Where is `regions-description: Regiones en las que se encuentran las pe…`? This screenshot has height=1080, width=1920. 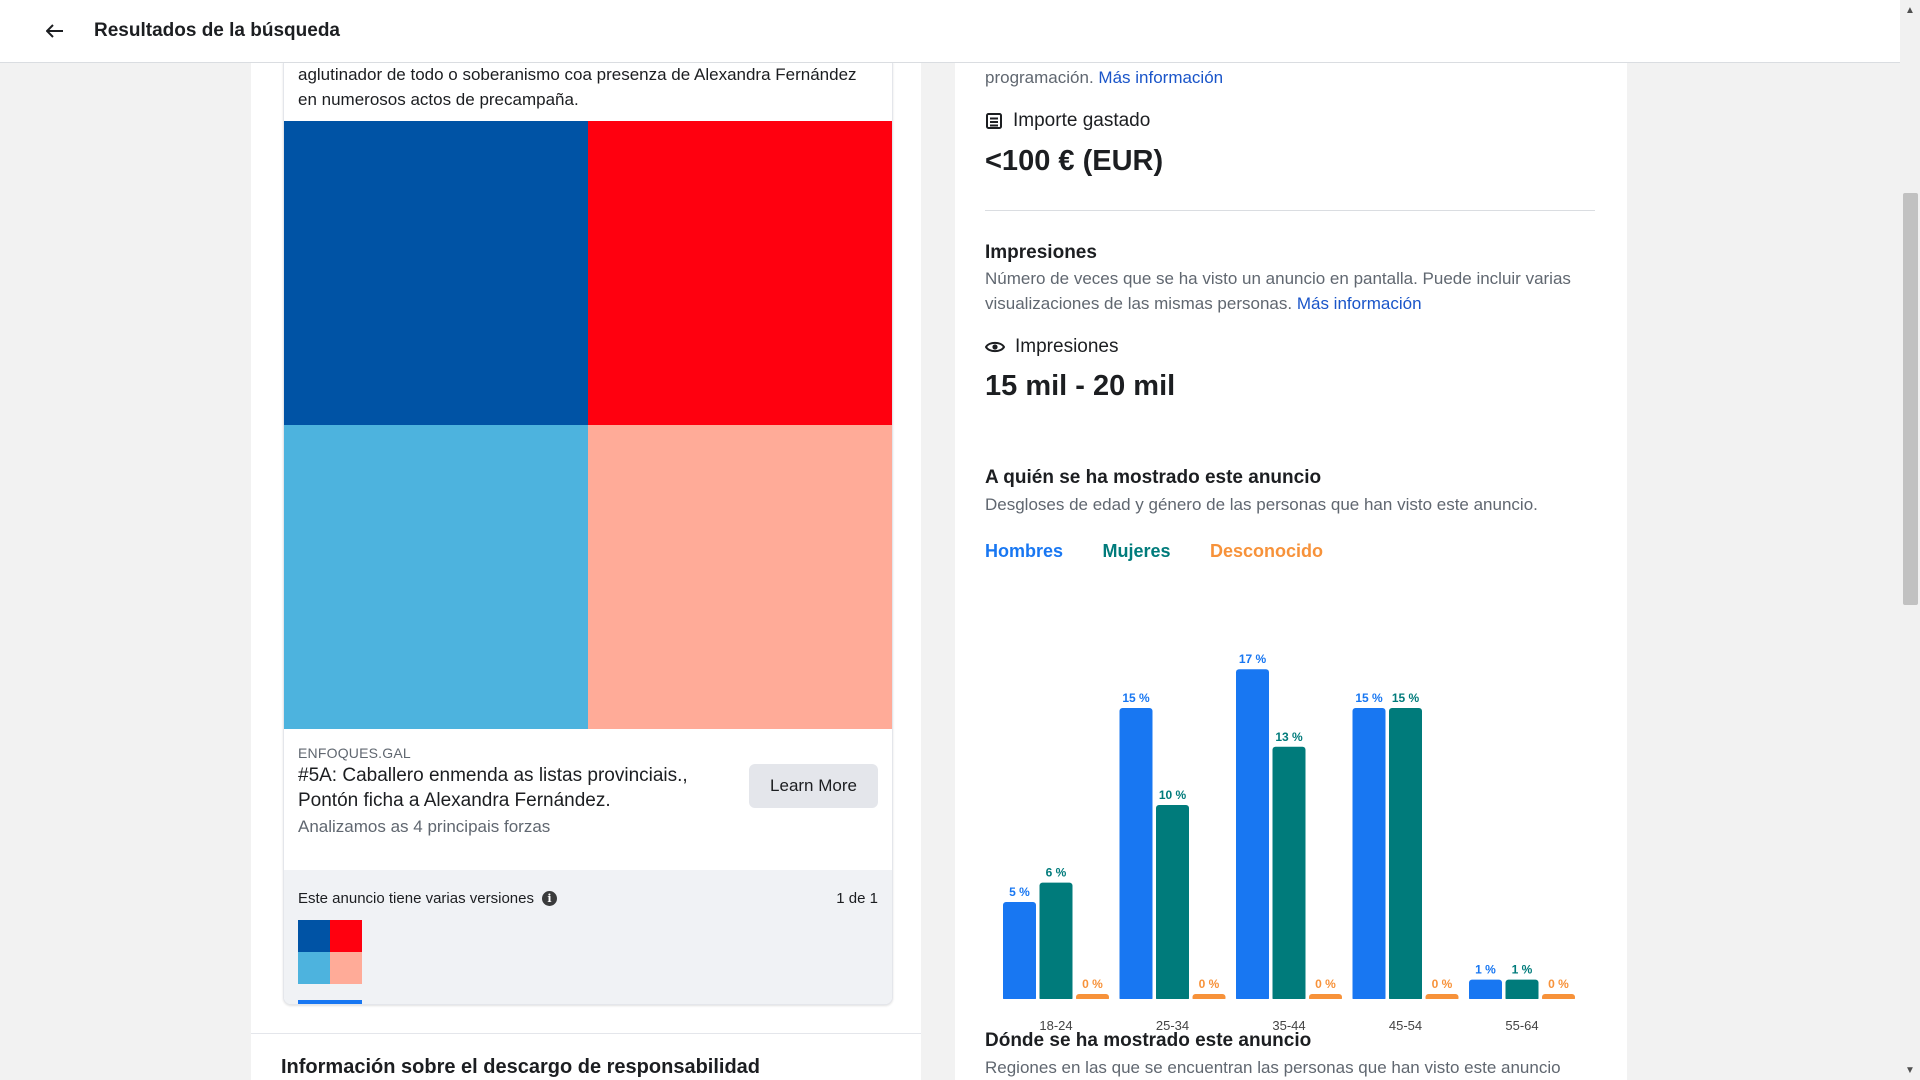 regions-description: Regiones en las que se encuentran las pe… is located at coordinates (1273, 1067).